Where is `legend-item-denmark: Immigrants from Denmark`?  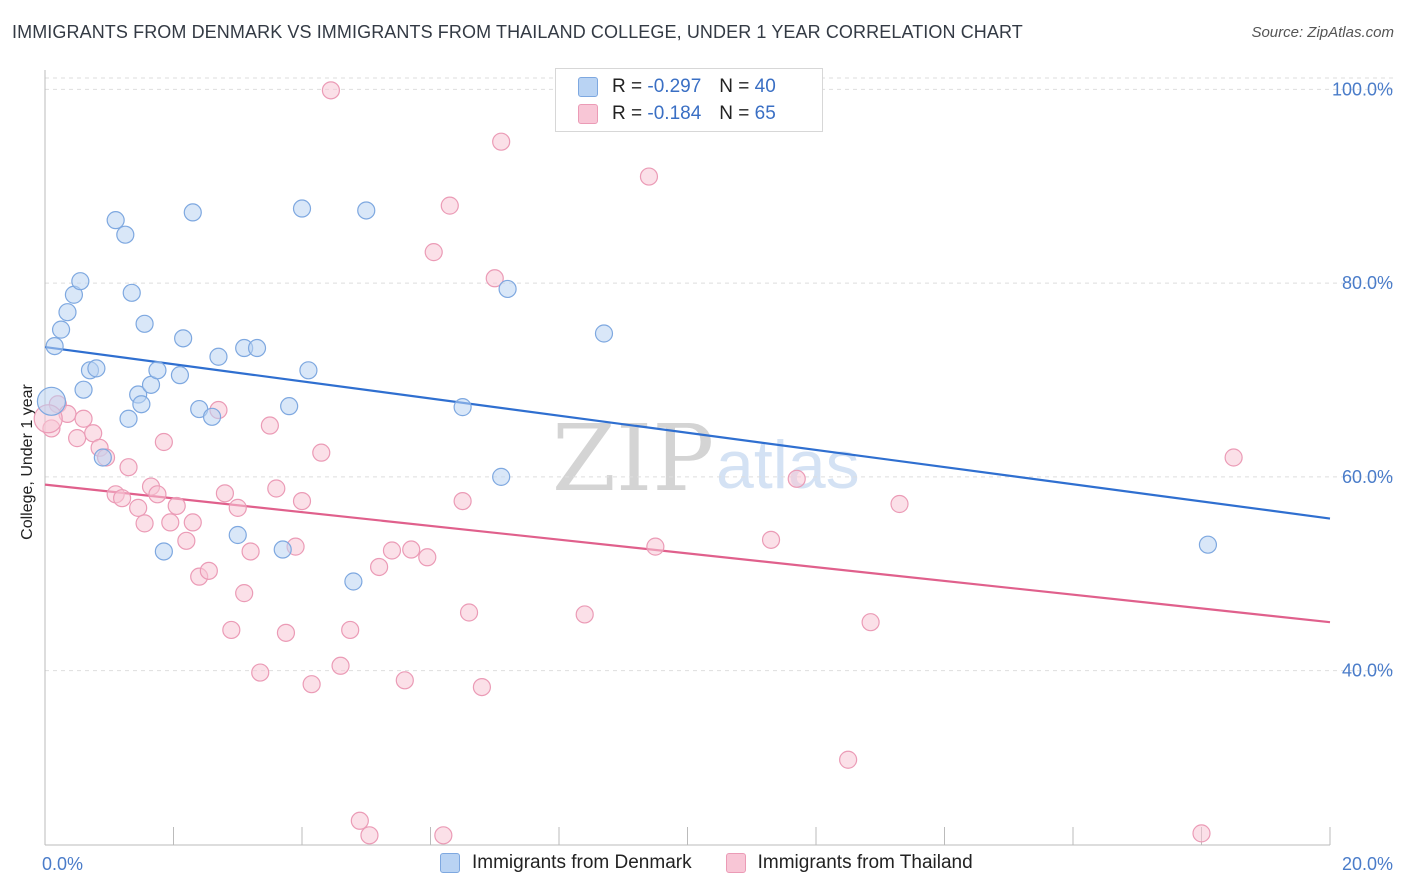 legend-item-denmark: Immigrants from Denmark is located at coordinates (566, 863).